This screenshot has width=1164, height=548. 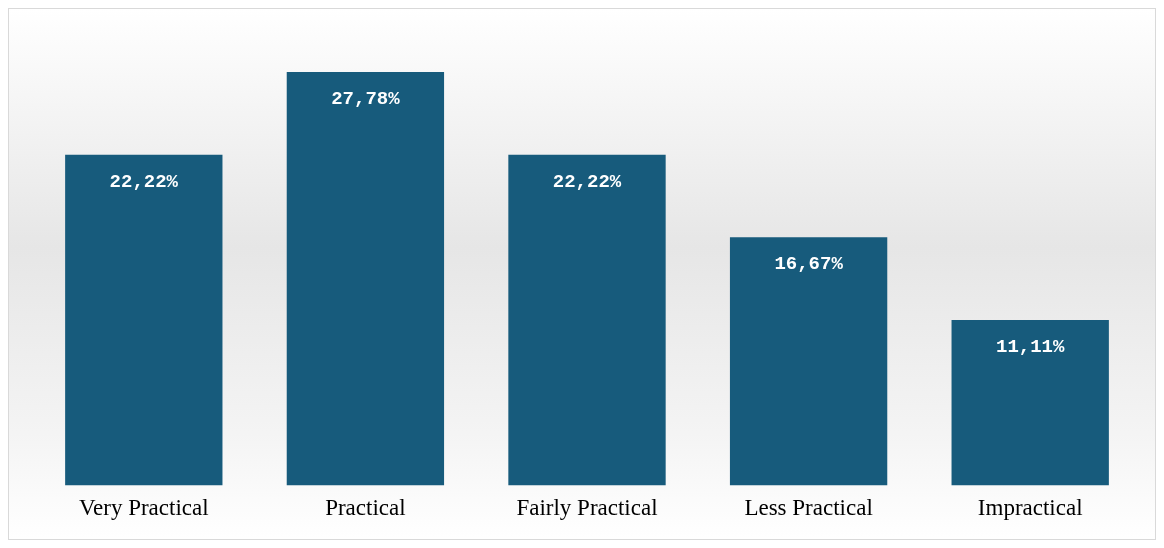 I want to click on x-tick-label: Impractical, so click(x=1030, y=508).